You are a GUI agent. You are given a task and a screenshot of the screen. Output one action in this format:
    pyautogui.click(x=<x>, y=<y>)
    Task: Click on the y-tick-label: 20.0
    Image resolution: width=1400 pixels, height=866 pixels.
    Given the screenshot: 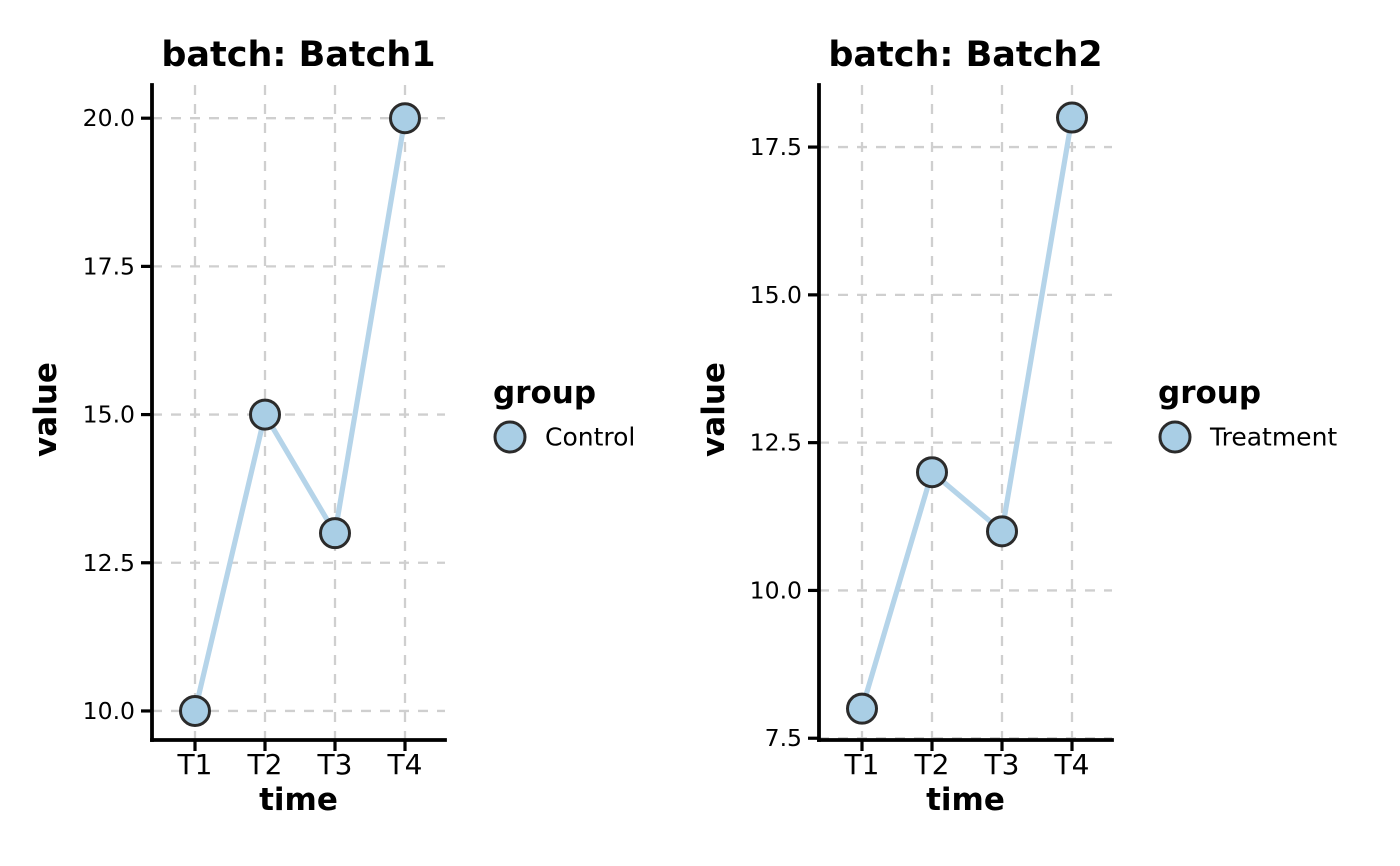 What is the action you would take?
    pyautogui.click(x=109, y=118)
    